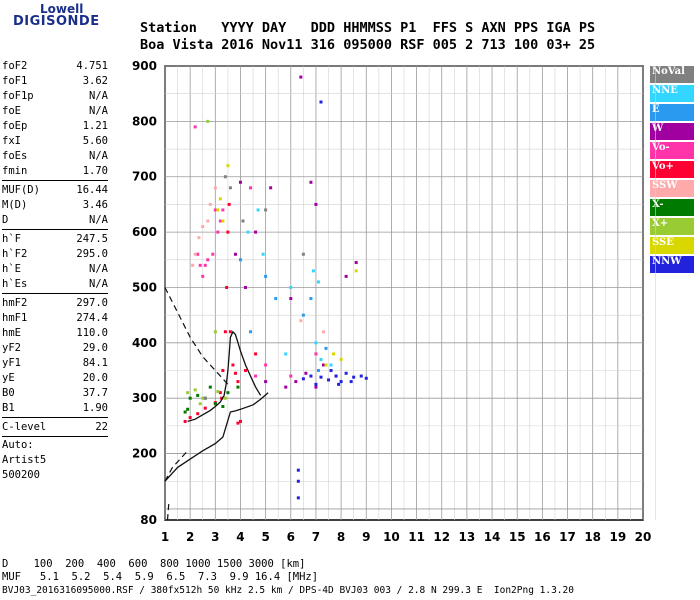 The width and height of the screenshot is (700, 600). I want to click on param-label: h`Es, so click(15, 284).